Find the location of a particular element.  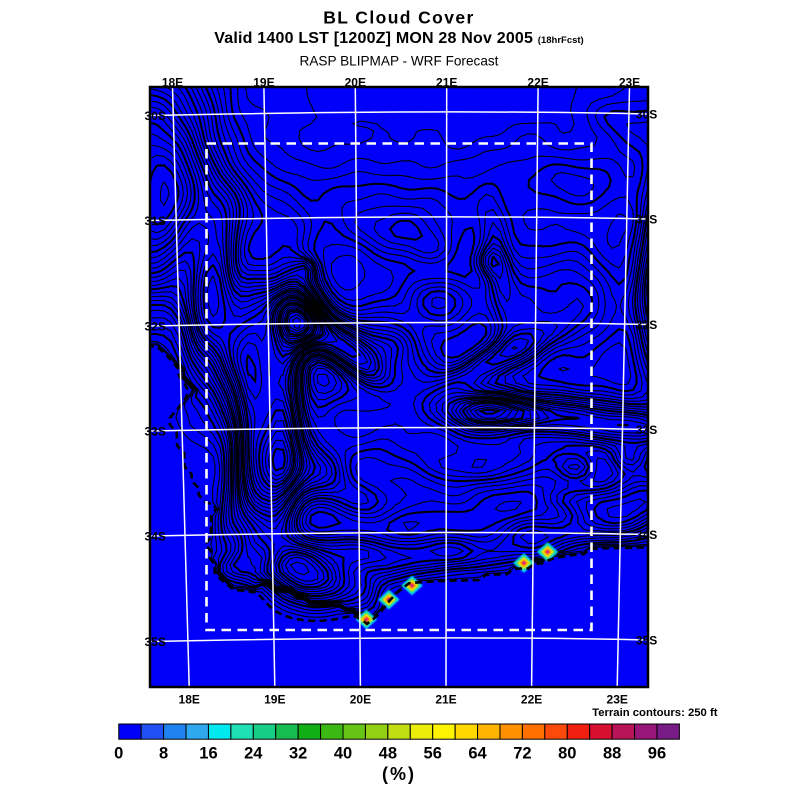

svg-text: 48 is located at coordinates (388, 754).